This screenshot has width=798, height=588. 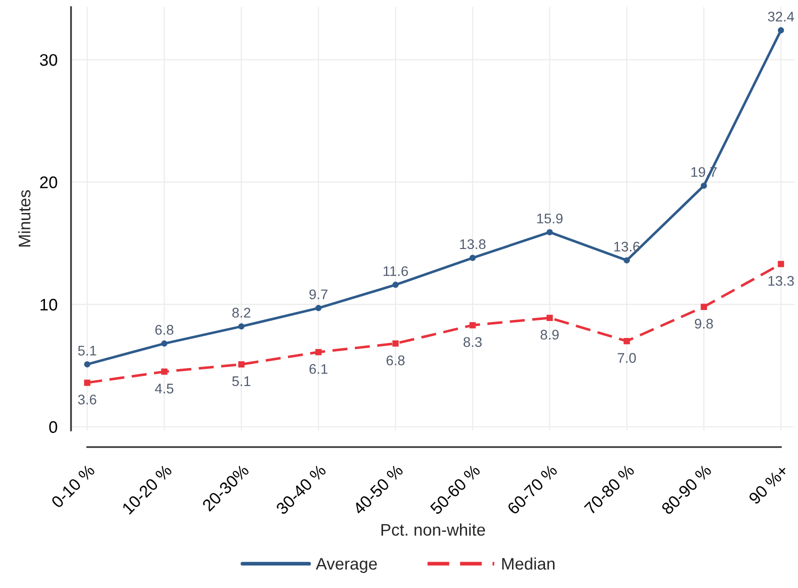 What do you see at coordinates (627, 358) in the screenshot?
I see `data-label: 7.0` at bounding box center [627, 358].